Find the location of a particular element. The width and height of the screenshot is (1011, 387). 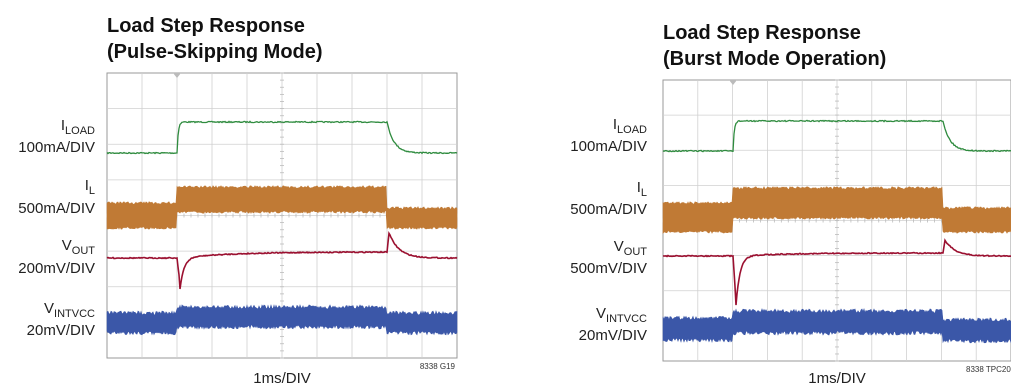

channel-scale: 200mV/DIV is located at coordinates (56, 268).